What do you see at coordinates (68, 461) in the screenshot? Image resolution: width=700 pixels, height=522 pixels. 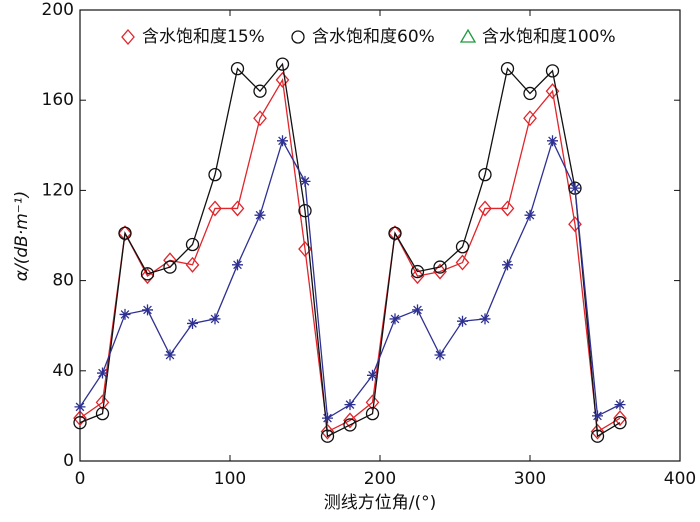 I see `y-tick-label: 0` at bounding box center [68, 461].